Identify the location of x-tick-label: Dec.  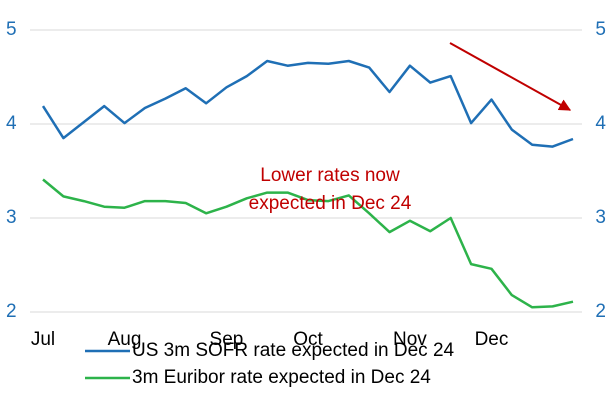
(492, 339).